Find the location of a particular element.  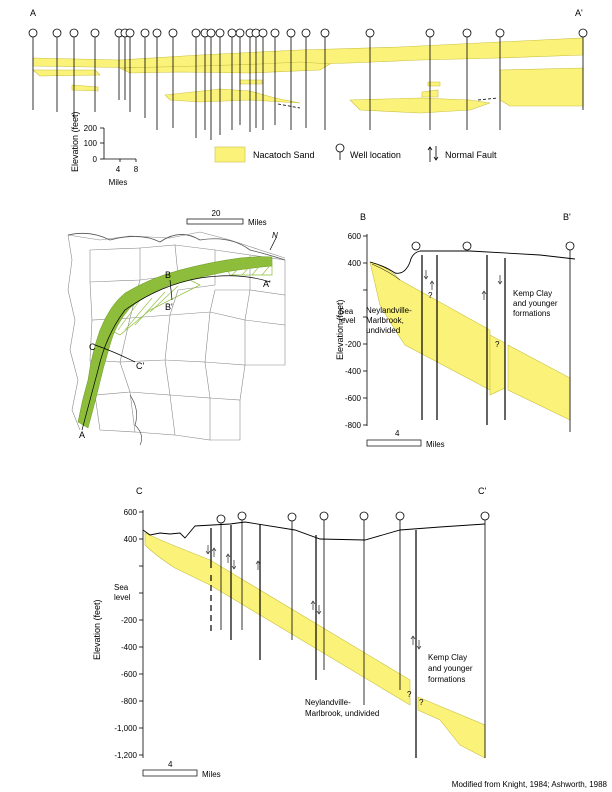

legend-fault-icon is located at coordinates (433, 154).